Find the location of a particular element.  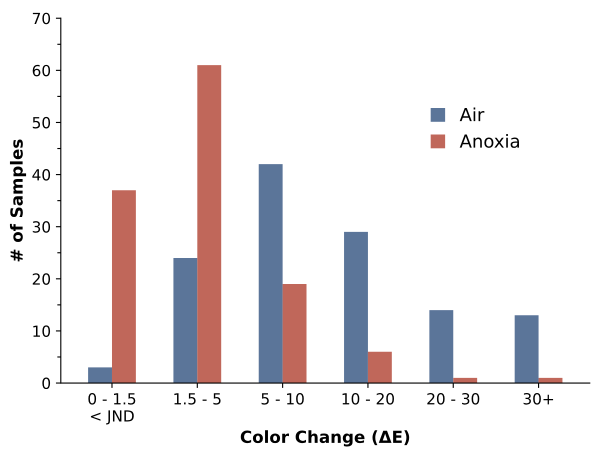

y-tick-label: 0 is located at coordinates (46, 384).